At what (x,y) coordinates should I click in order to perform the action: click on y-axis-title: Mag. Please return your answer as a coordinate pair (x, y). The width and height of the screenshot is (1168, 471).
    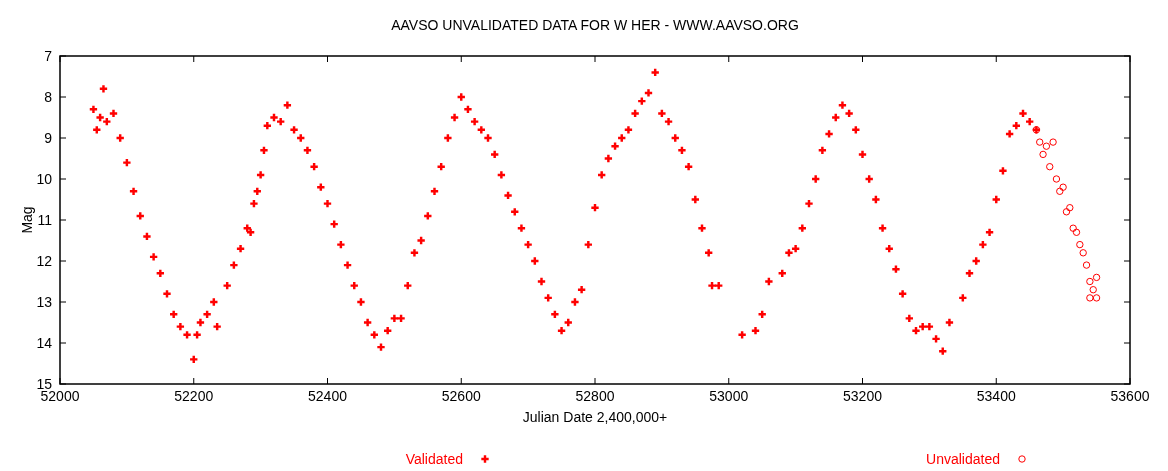
    Looking at the image, I should click on (27, 220).